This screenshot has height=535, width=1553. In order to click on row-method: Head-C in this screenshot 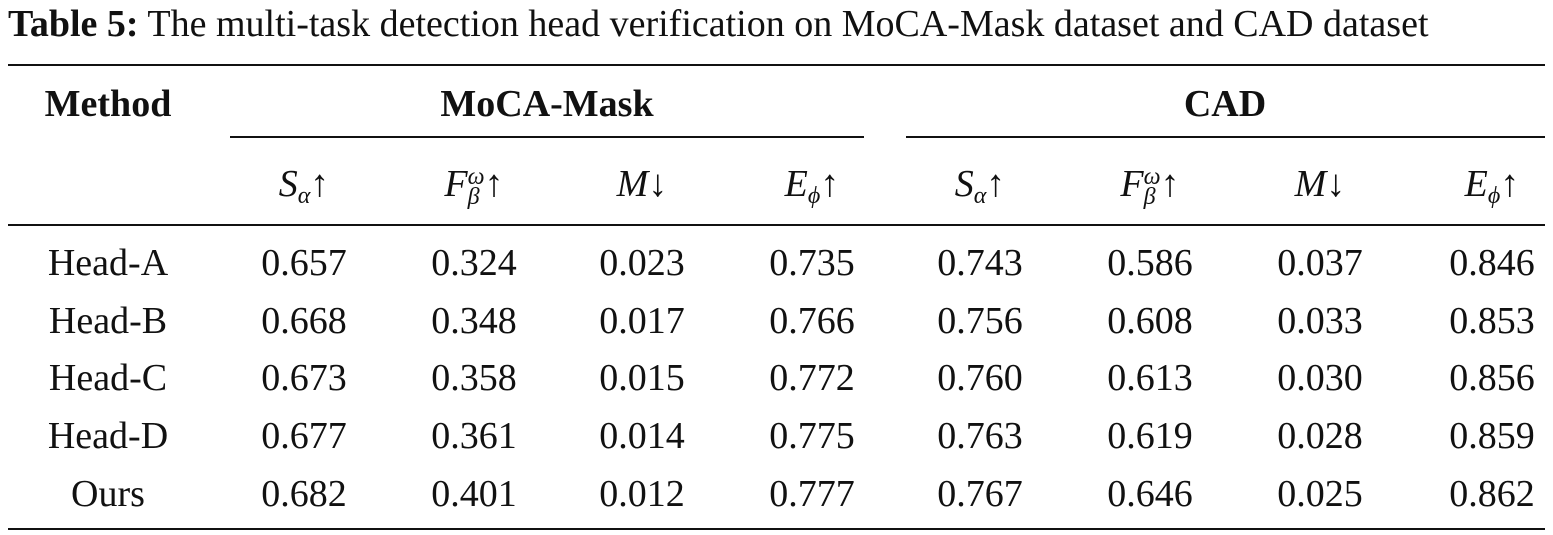, I will do `click(108, 378)`.